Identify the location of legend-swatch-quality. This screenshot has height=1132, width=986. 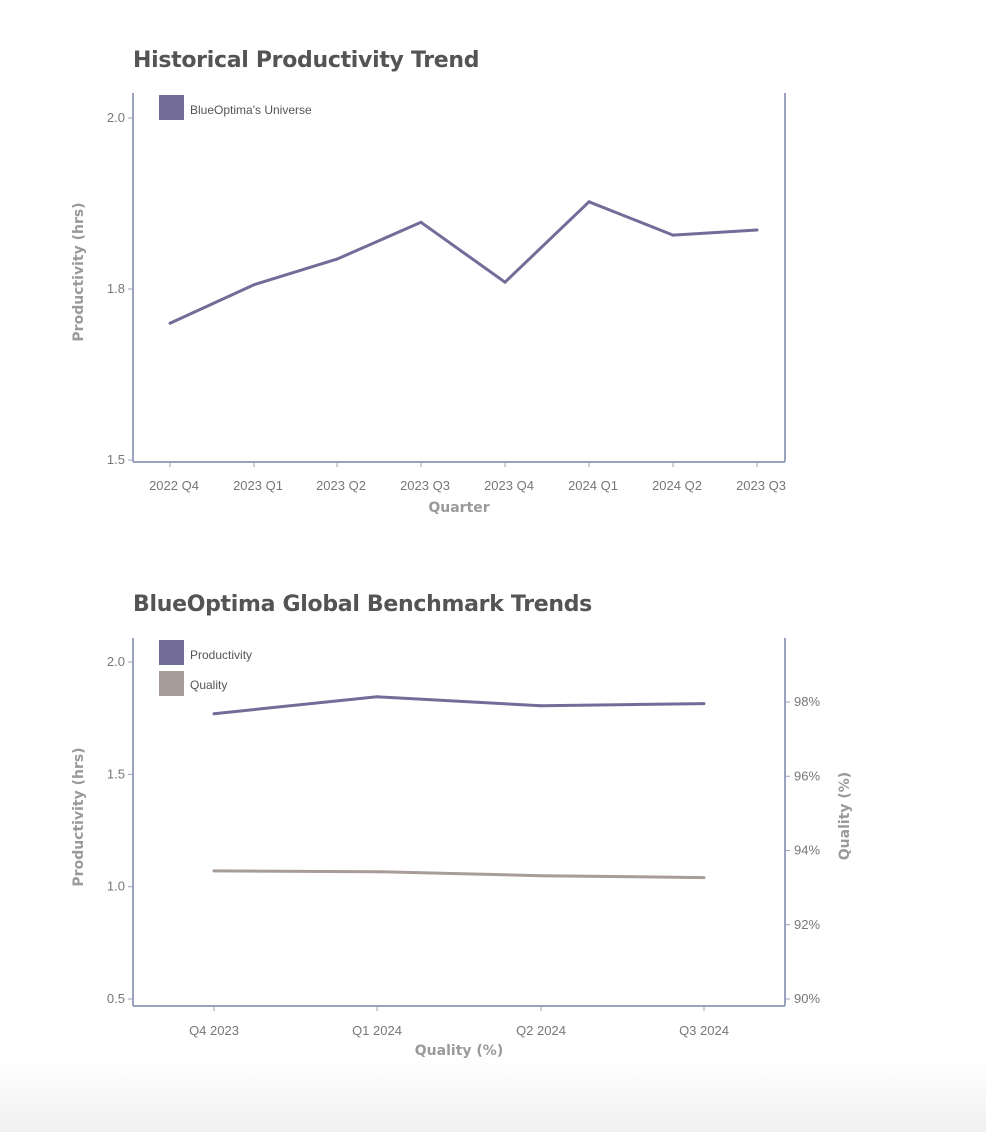
(171, 683).